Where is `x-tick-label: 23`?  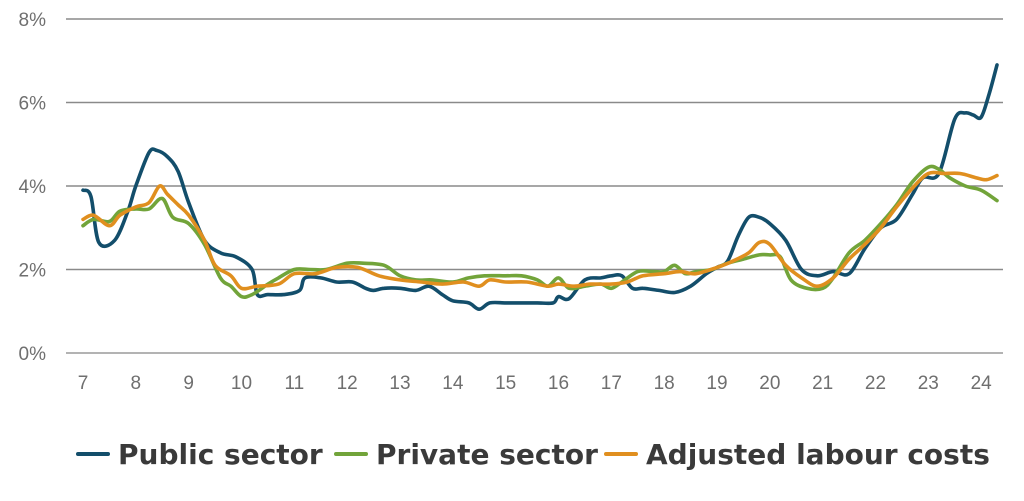 x-tick-label: 23 is located at coordinates (928, 383).